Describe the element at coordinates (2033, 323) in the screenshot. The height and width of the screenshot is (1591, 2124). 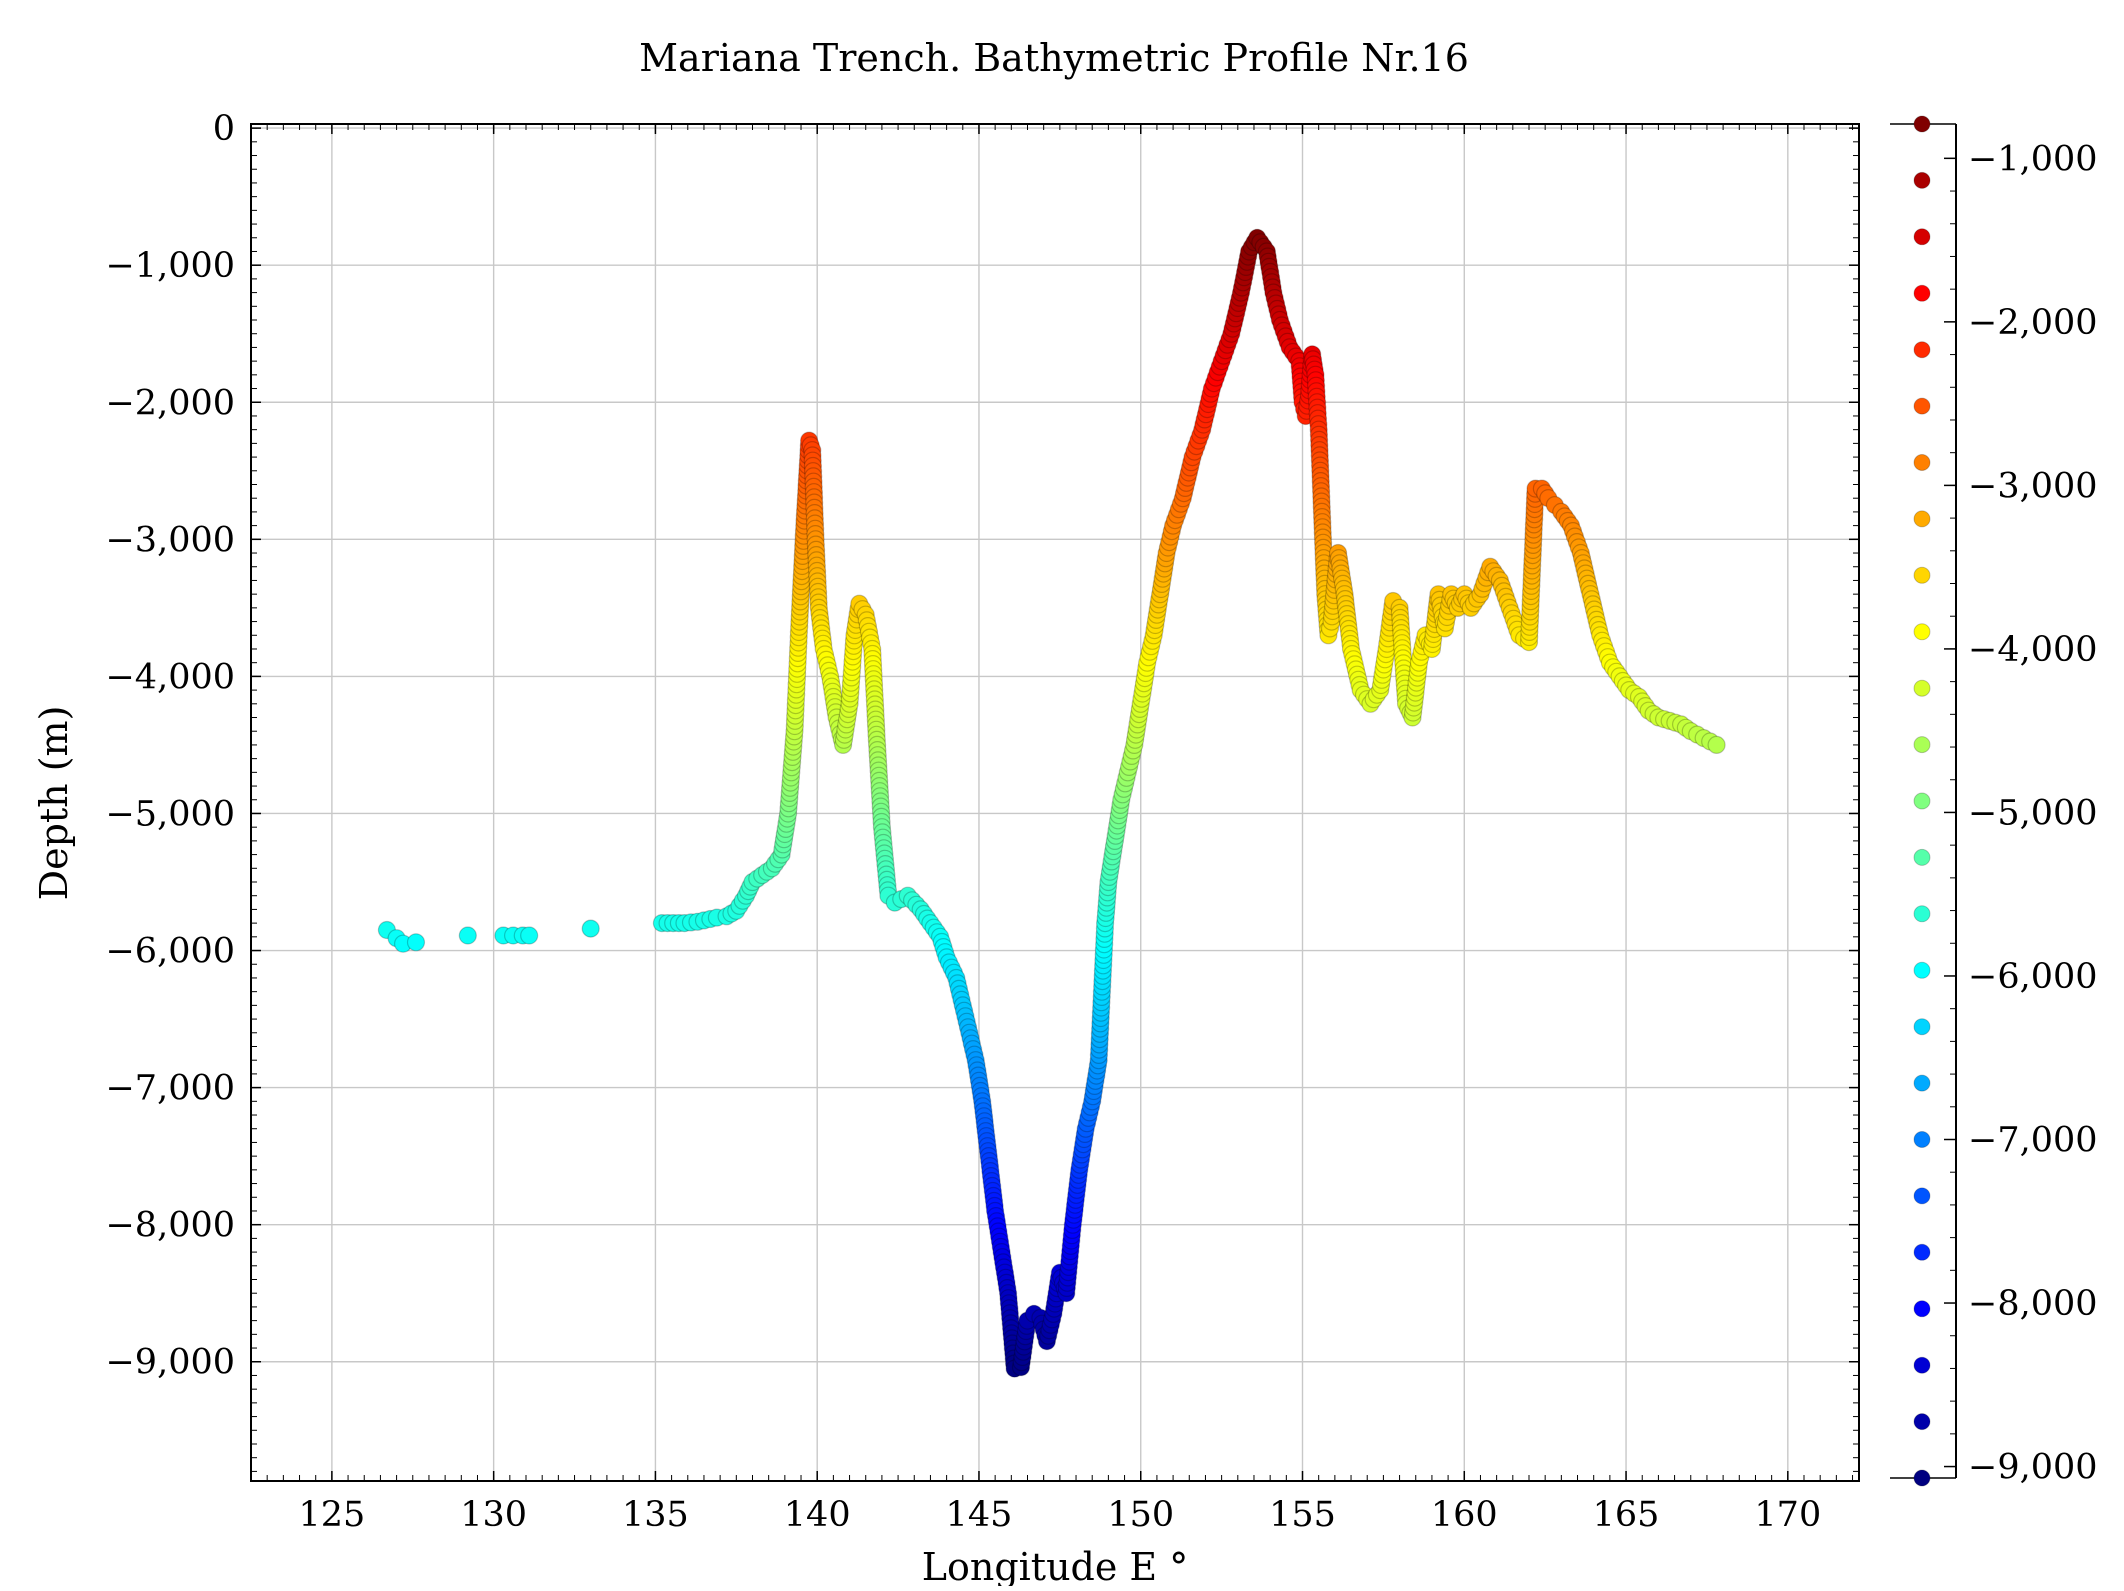
I see `colorbar-tick-label: −2,000` at that location.